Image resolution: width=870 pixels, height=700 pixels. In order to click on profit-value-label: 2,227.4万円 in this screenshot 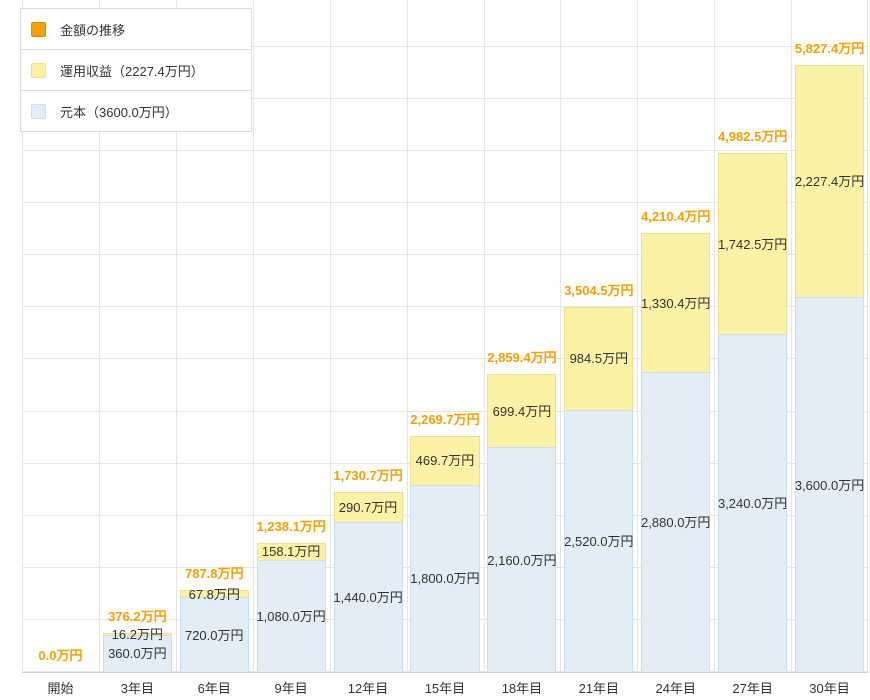, I will do `click(829, 181)`.